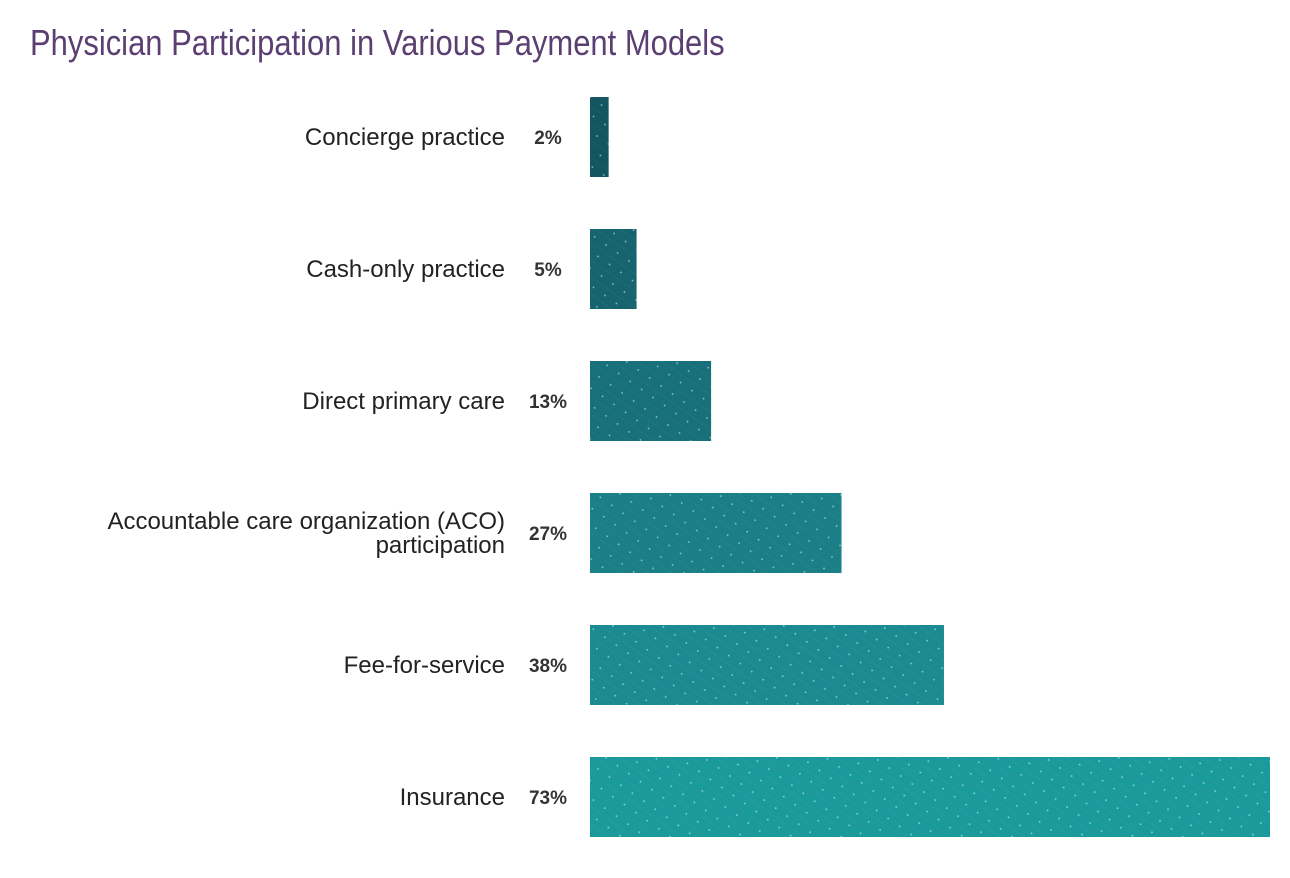  I want to click on category-label: Insurance, so click(452, 797).